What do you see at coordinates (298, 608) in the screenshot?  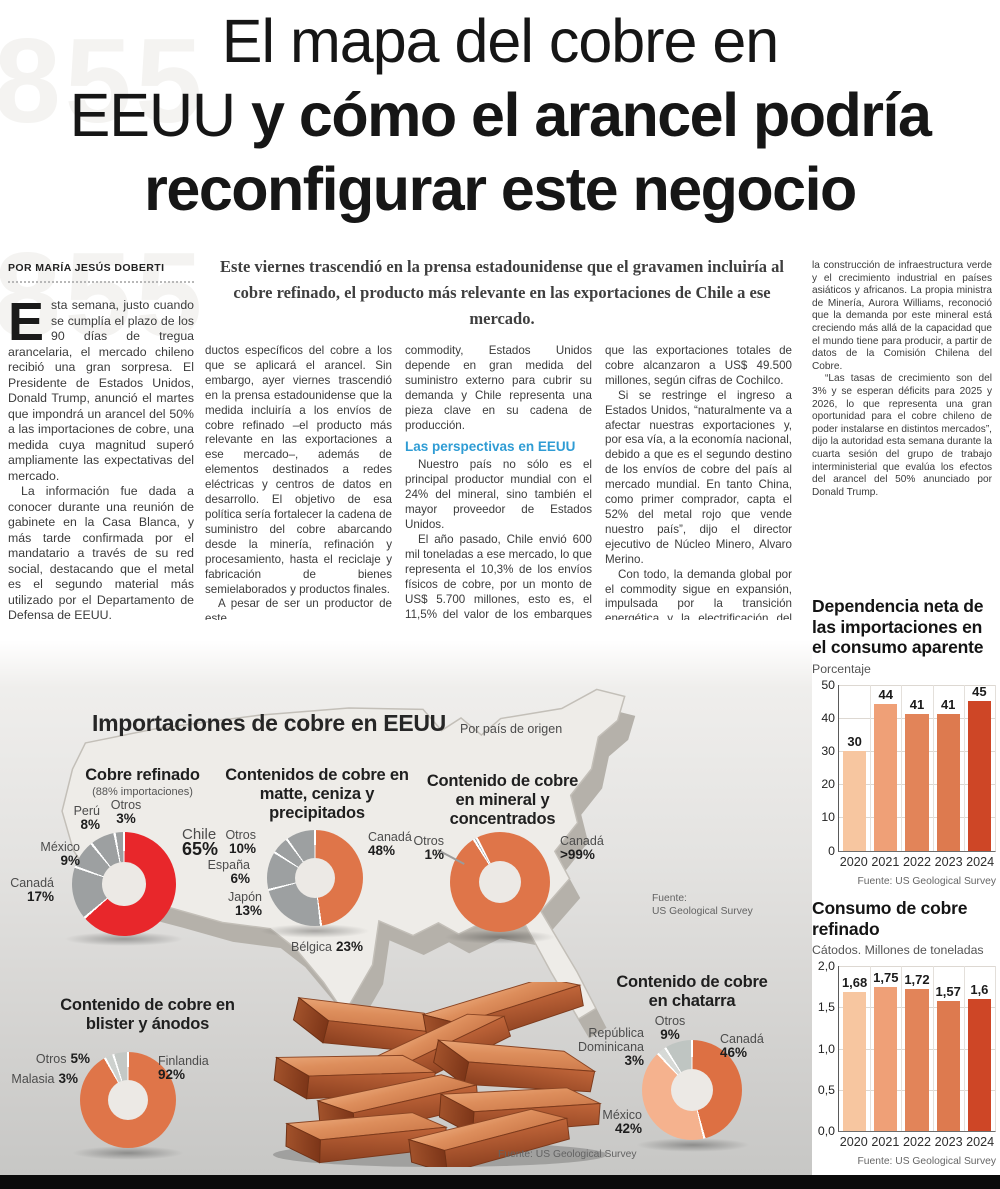 I see `paragraph: A pesar de ser un productor de este` at bounding box center [298, 608].